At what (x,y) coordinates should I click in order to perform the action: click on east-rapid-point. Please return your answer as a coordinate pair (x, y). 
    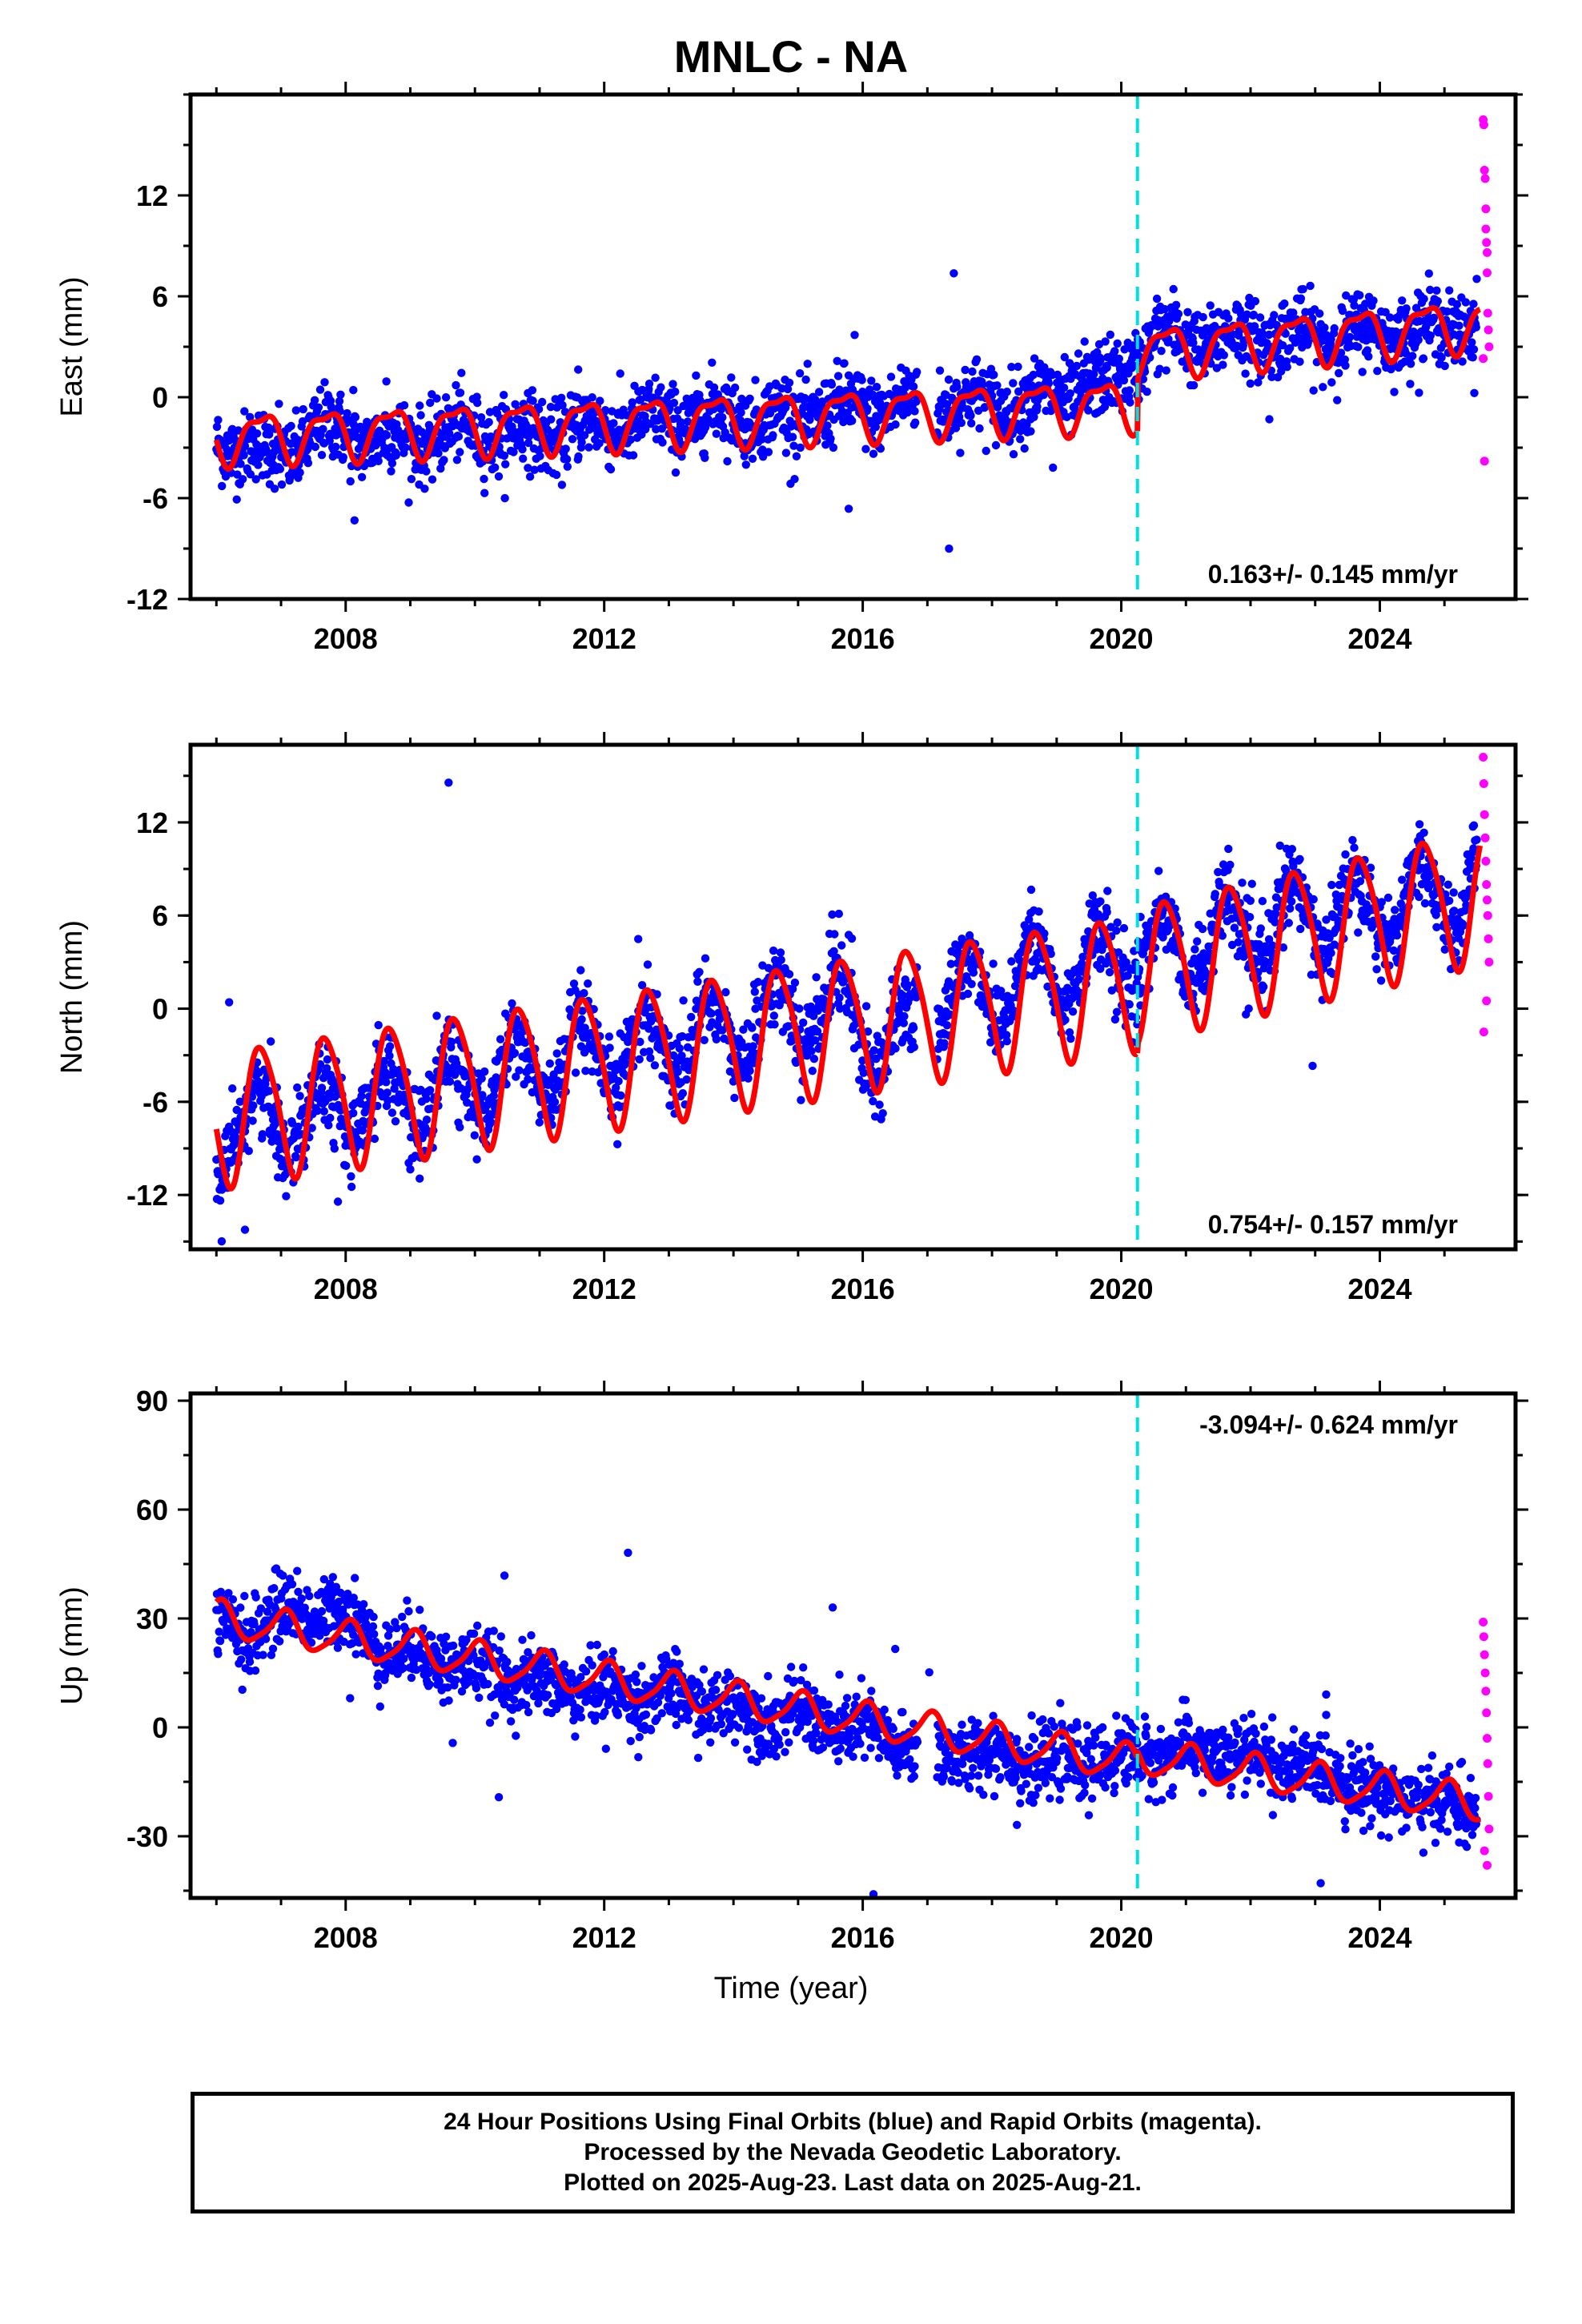
    Looking at the image, I should click on (1486, 209).